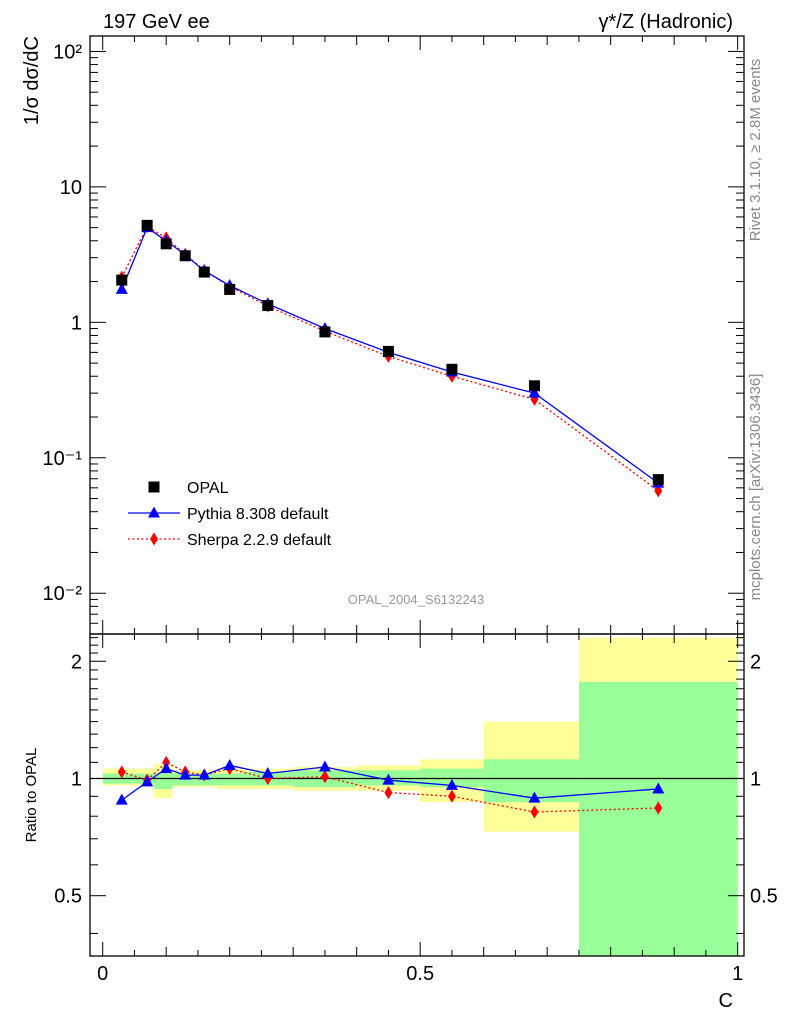 Image resolution: width=786 pixels, height=1024 pixels. I want to click on x-axis-label: C, so click(726, 1001).